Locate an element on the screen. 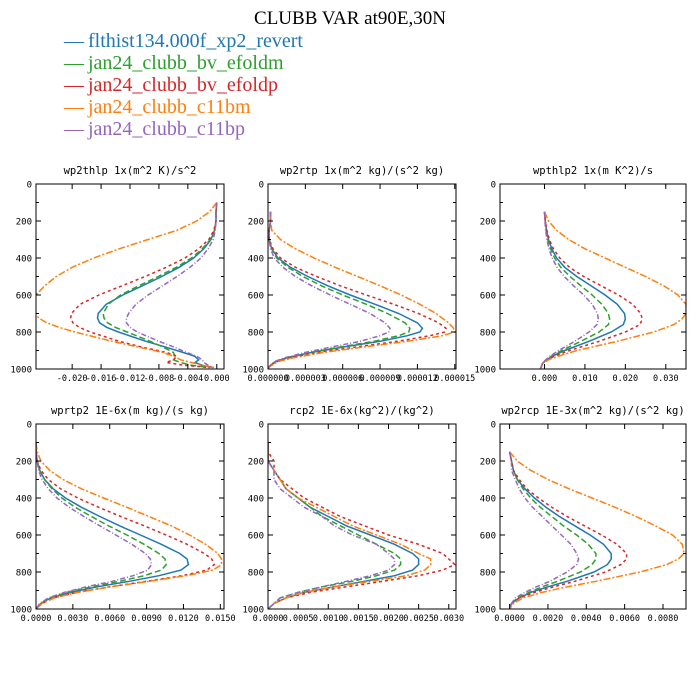 Image resolution: width=700 pixels, height=700 pixels. x-tick-label: 0.000009 is located at coordinates (380, 379).